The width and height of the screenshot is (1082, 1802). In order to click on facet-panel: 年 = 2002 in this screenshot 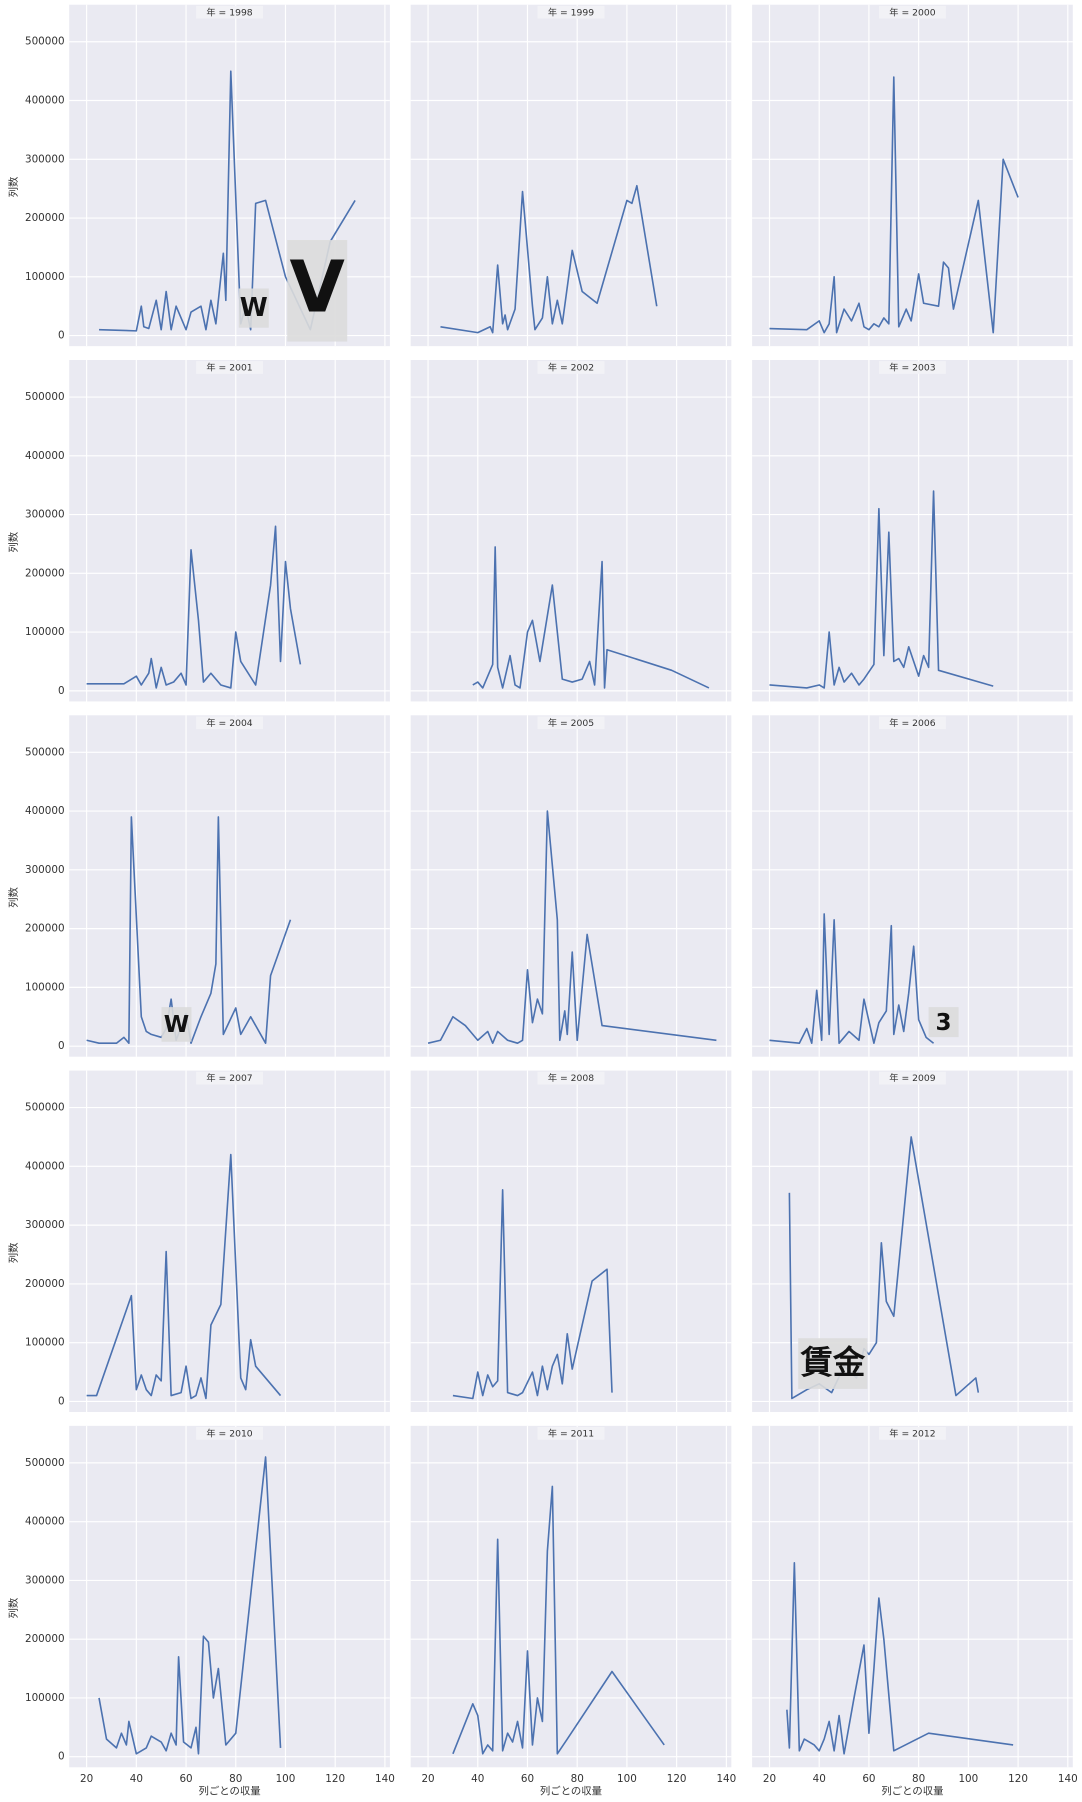, I will do `click(571, 531)`.